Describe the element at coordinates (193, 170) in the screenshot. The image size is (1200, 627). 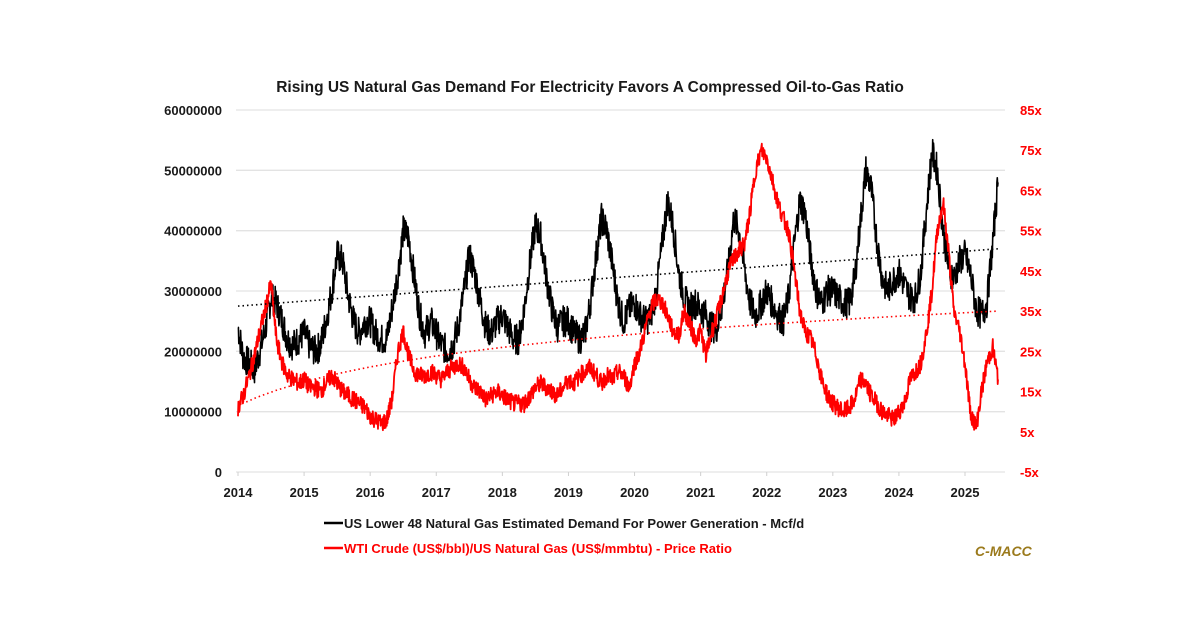
I see `left-tick-label: 50000000` at that location.